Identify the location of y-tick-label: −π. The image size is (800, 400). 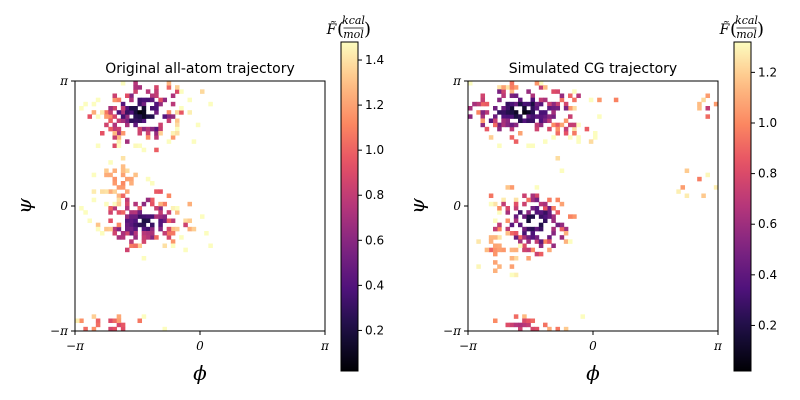
(452, 331).